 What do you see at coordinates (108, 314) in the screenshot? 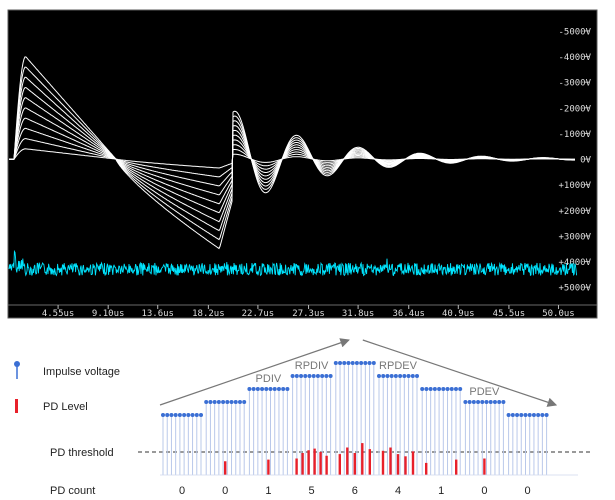
I see `x-tick-label: 9.10us` at bounding box center [108, 314].